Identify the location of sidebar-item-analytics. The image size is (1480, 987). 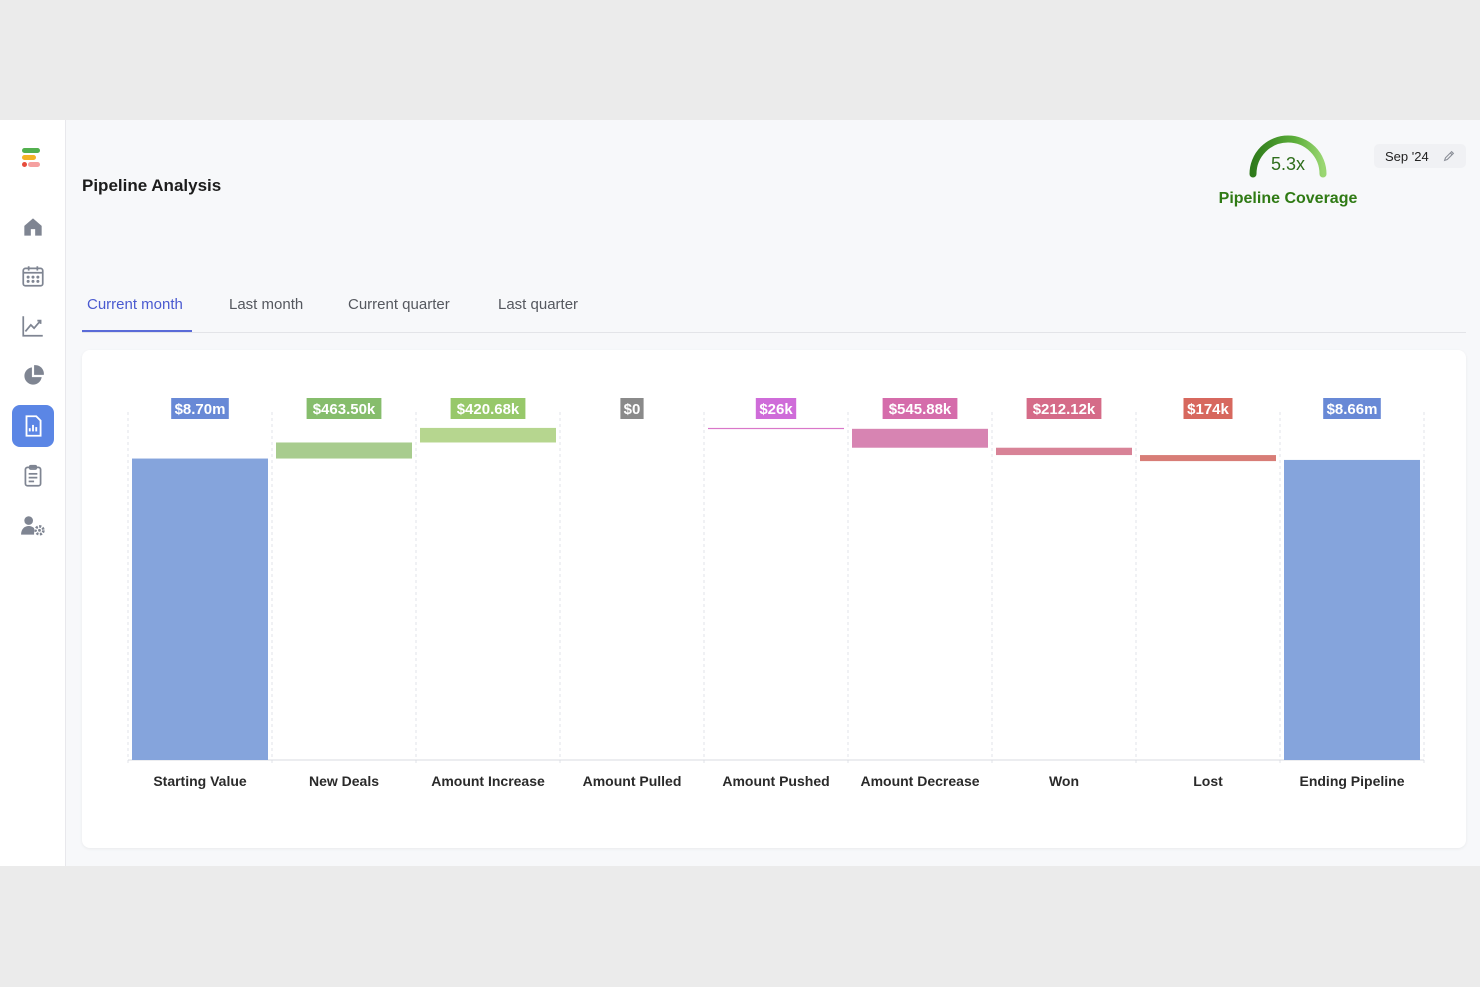
(33, 376).